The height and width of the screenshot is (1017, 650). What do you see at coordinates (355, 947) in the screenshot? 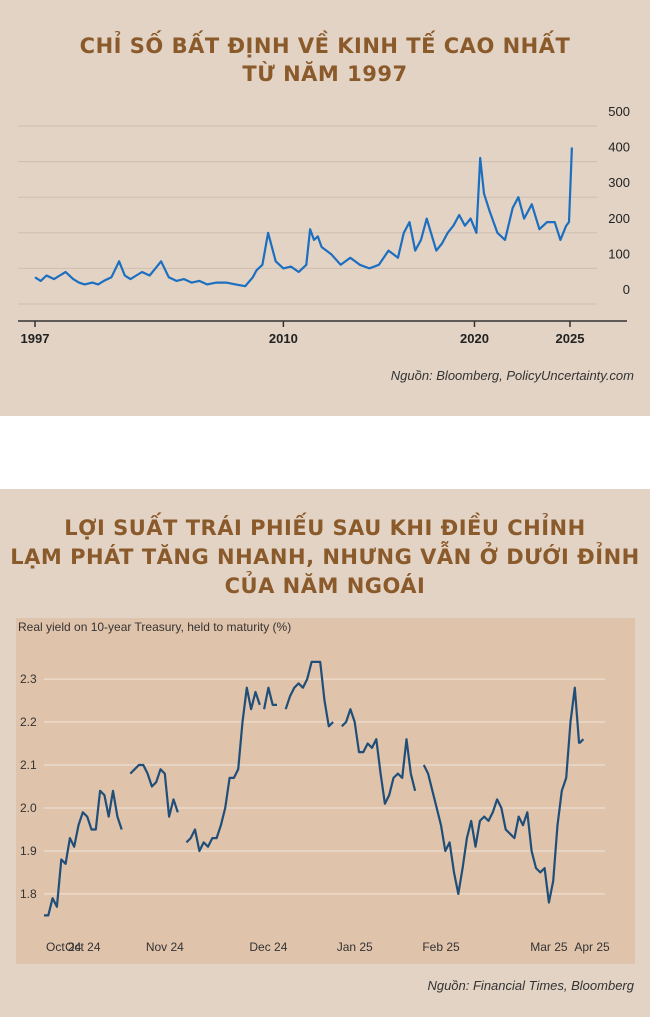
I see `chart2-x-tick-label: Jan 25` at bounding box center [355, 947].